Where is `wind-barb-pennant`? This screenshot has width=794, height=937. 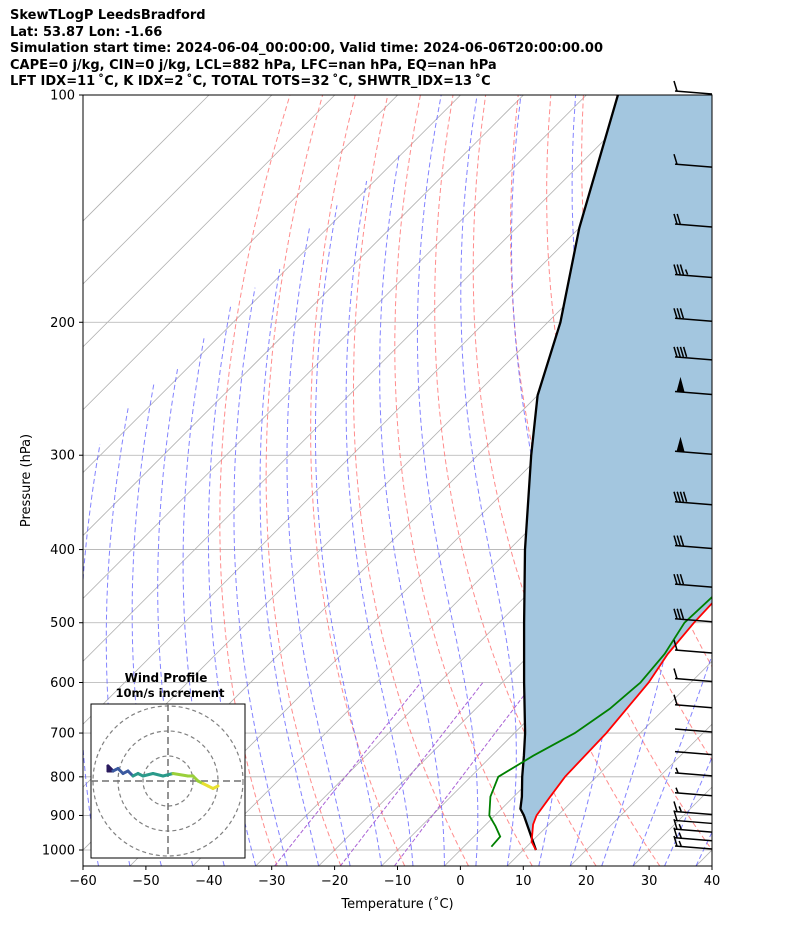
wind-barb-pennant is located at coordinates (680, 444).